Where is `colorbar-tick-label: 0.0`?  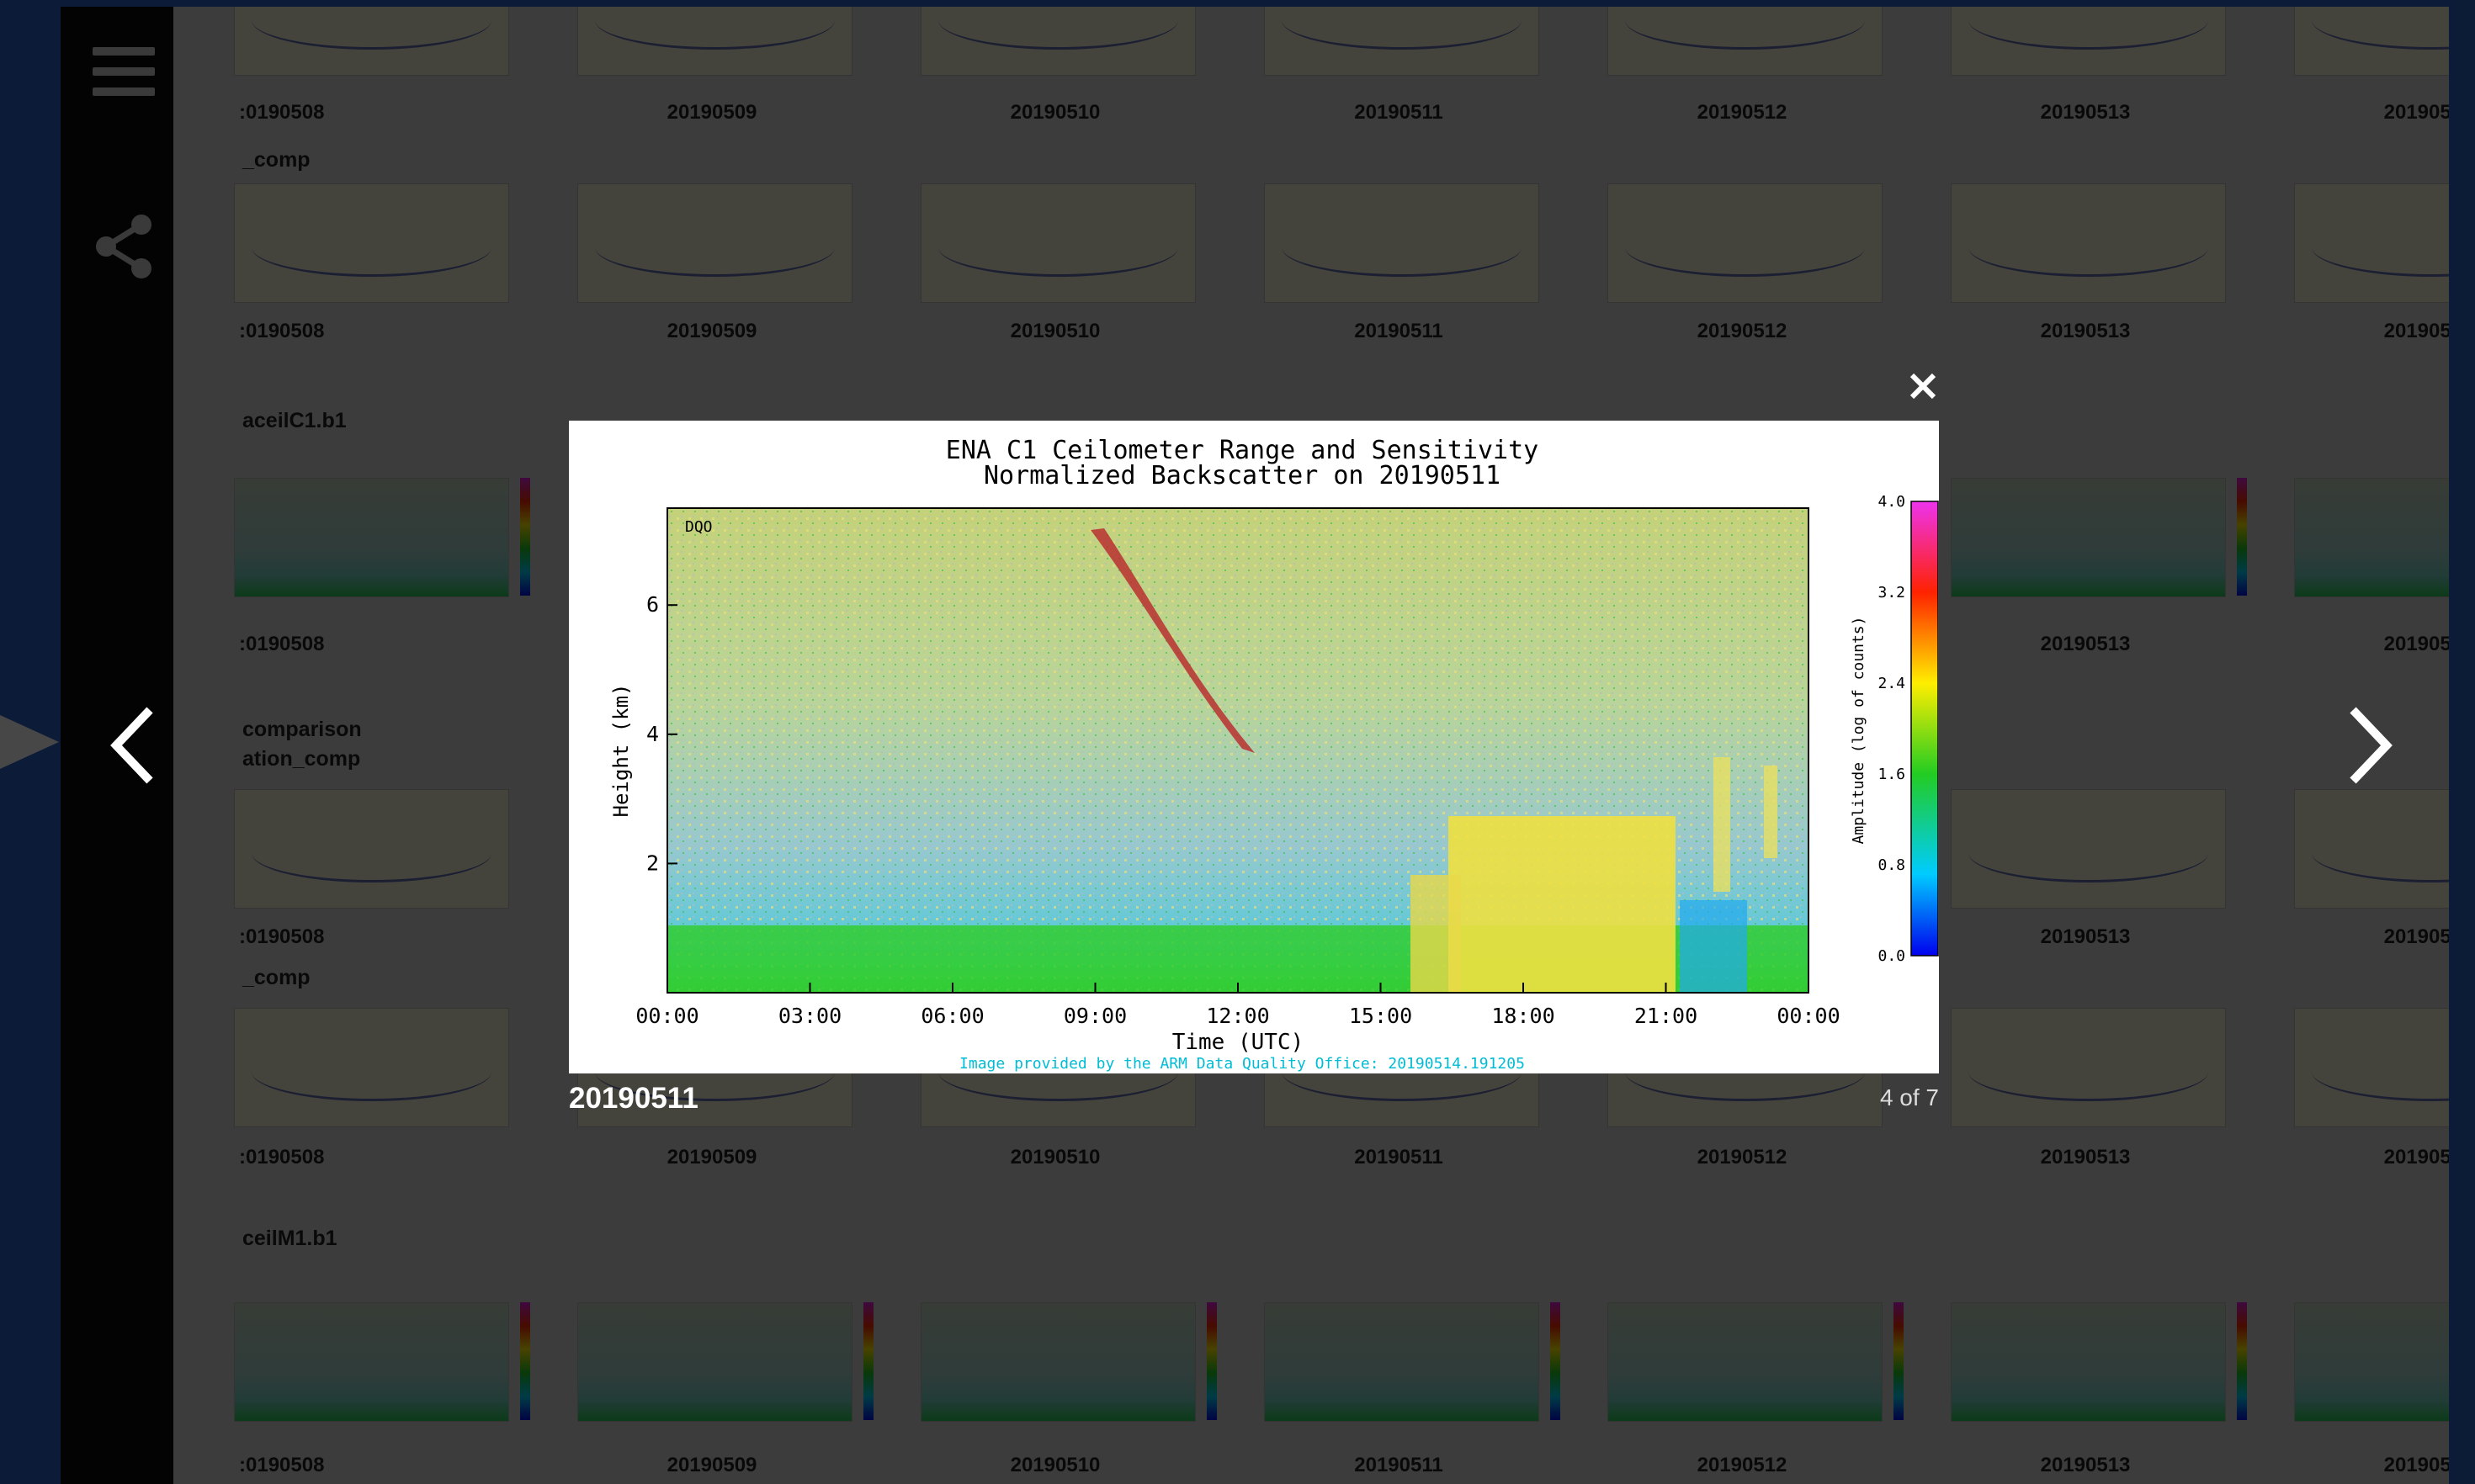 colorbar-tick-label: 0.0 is located at coordinates (1891, 956).